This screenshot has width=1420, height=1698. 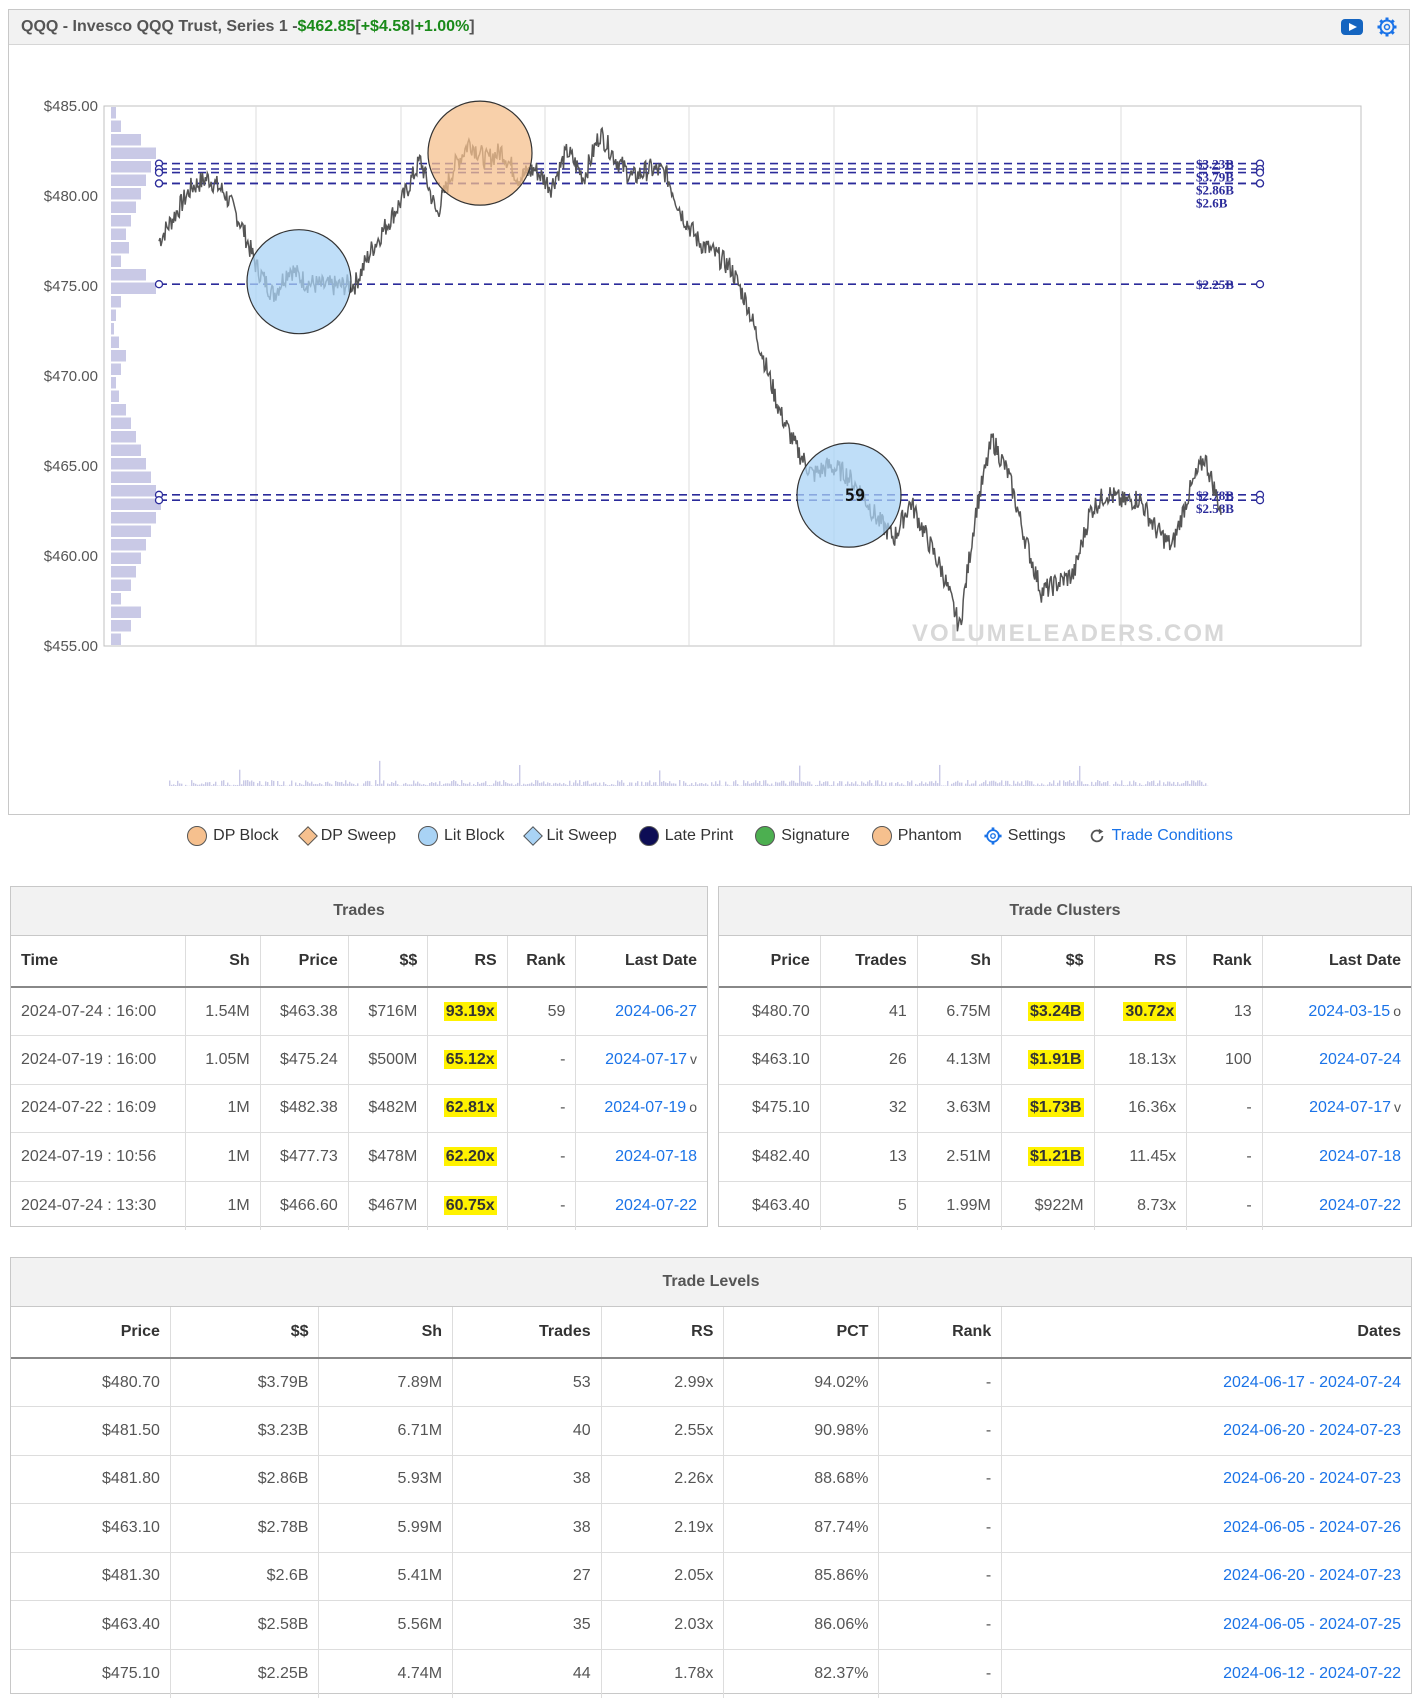 What do you see at coordinates (98, 961) in the screenshot?
I see `column-header: Time` at bounding box center [98, 961].